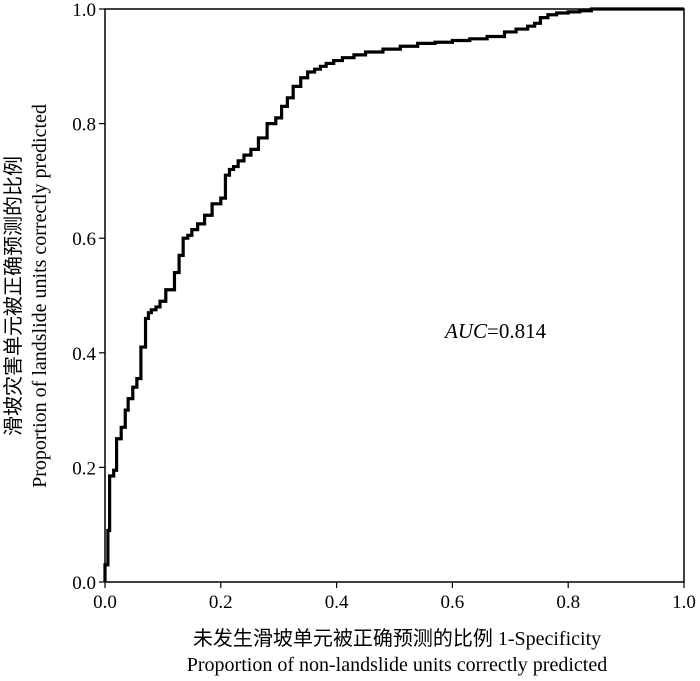  Describe the element at coordinates (84, 468) in the screenshot. I see `y-tick-label: 0.2` at that location.